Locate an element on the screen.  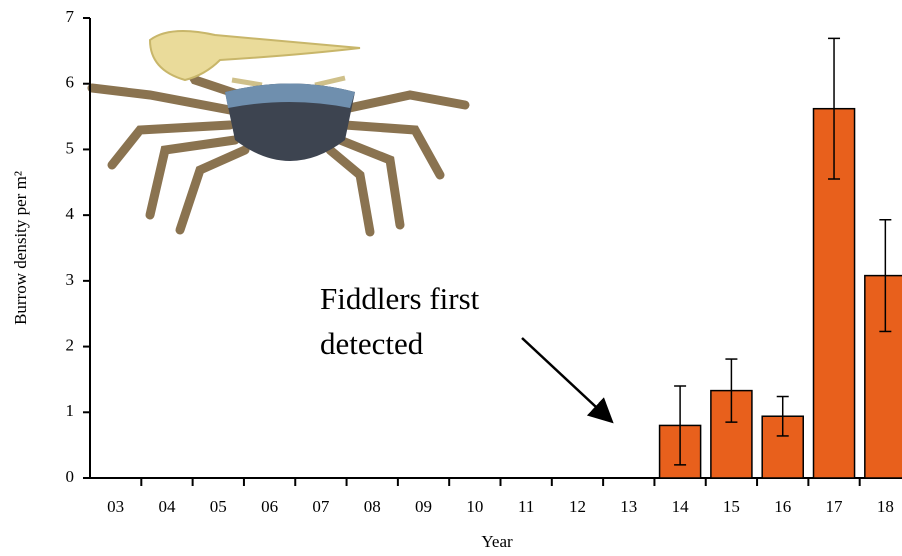
y-tick-label: 5 is located at coordinates (70, 147).